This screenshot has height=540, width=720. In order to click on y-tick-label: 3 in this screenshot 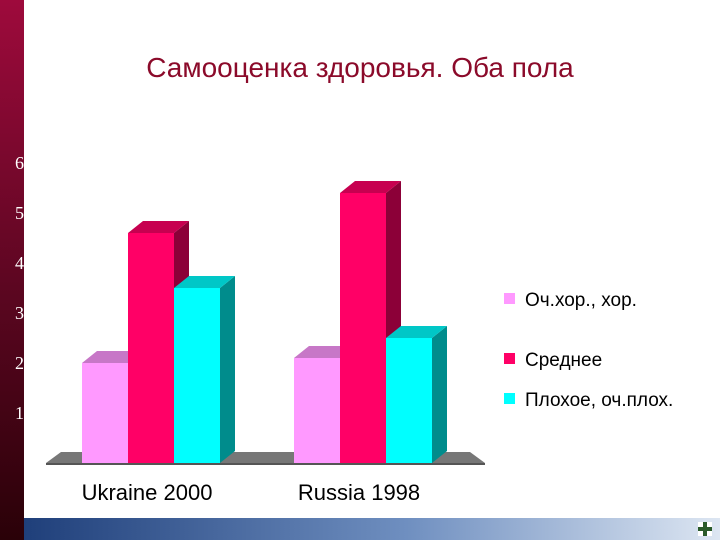, I will do `click(19, 313)`.